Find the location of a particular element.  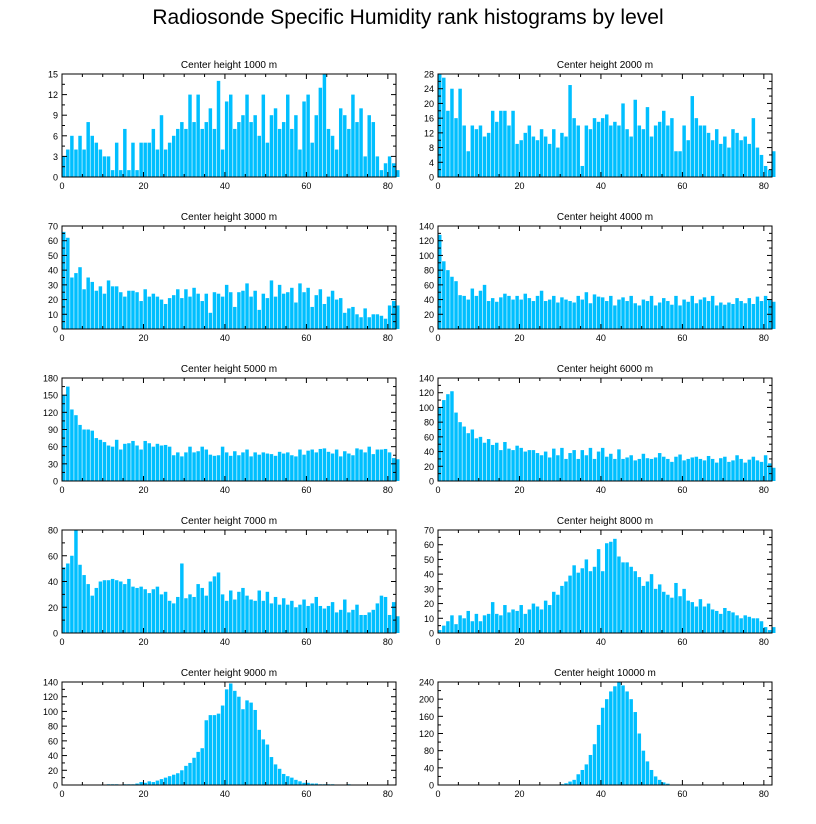

x-tick-label: 60 is located at coordinates (682, 490).